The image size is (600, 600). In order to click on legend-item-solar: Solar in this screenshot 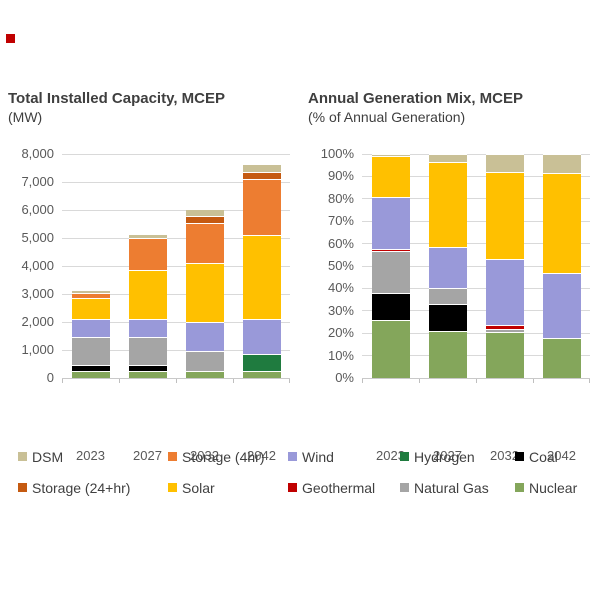, I will do `click(191, 487)`.